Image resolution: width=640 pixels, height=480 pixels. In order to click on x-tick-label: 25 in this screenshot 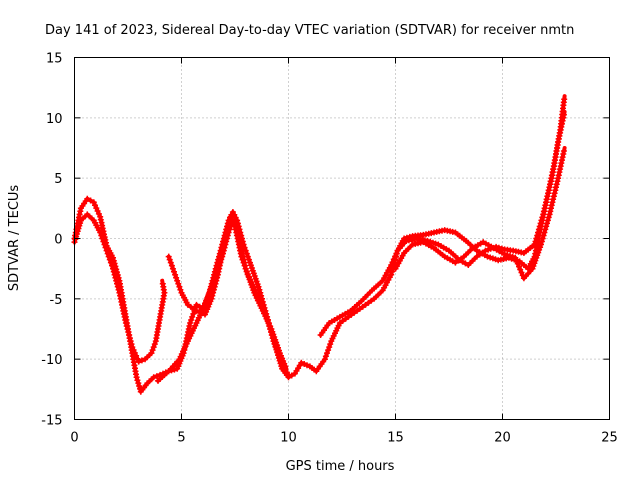, I will do `click(609, 438)`.